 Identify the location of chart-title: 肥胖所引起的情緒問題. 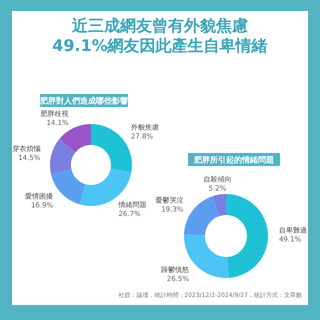
(233, 160).